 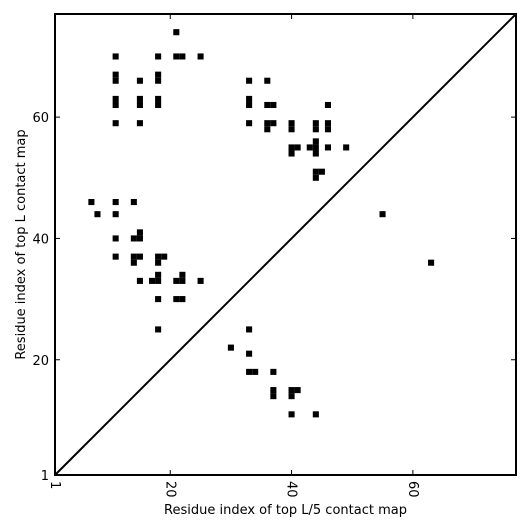 What do you see at coordinates (169, 489) in the screenshot?
I see `x-tick-label: 20` at bounding box center [169, 489].